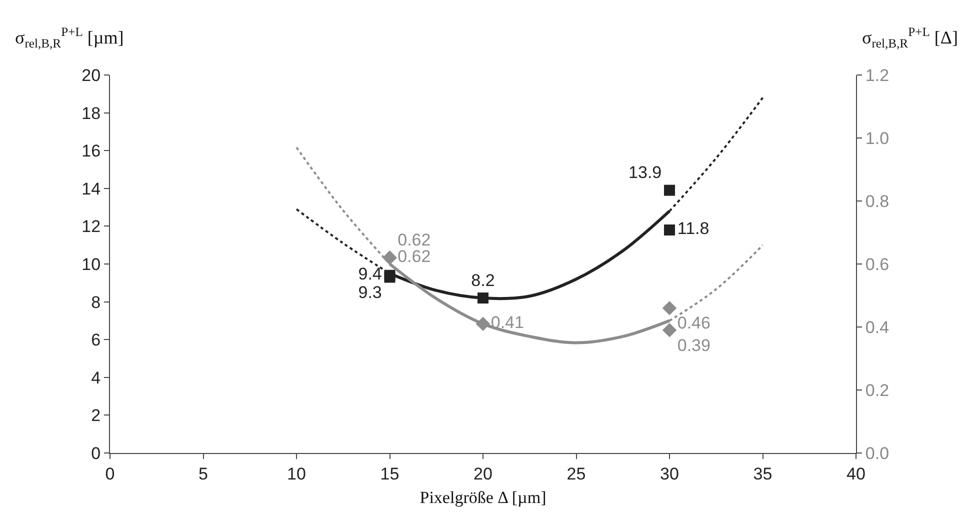  I want to click on y-tick-label: 16, so click(91, 151).